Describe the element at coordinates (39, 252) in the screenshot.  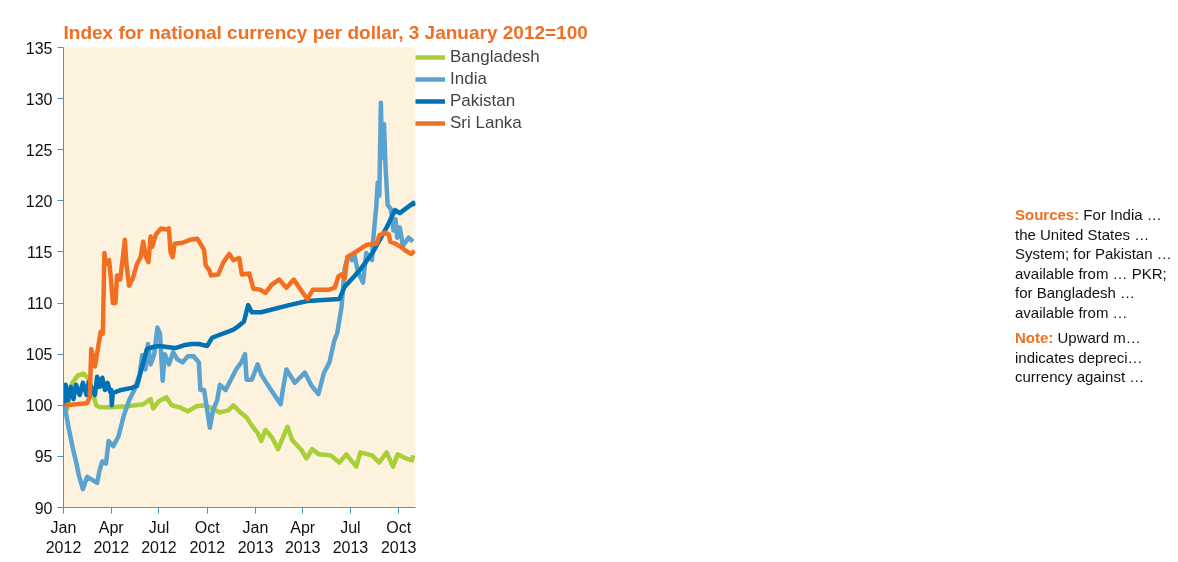
I see `y-tick-label: 115` at that location.